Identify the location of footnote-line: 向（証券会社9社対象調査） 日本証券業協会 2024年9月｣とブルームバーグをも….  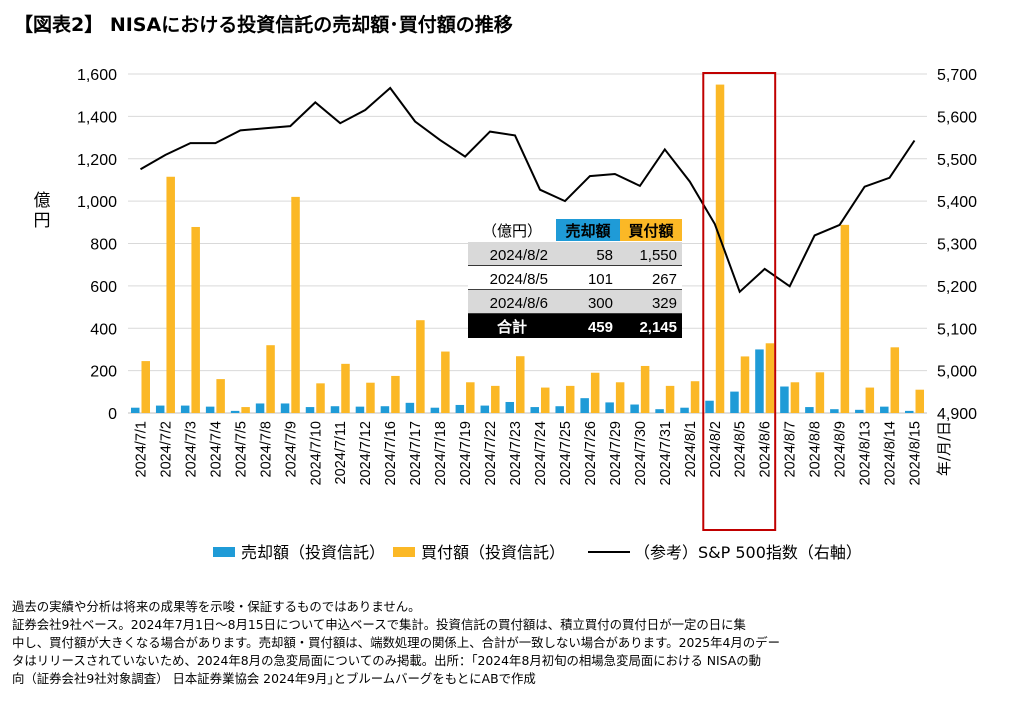
(274, 678).